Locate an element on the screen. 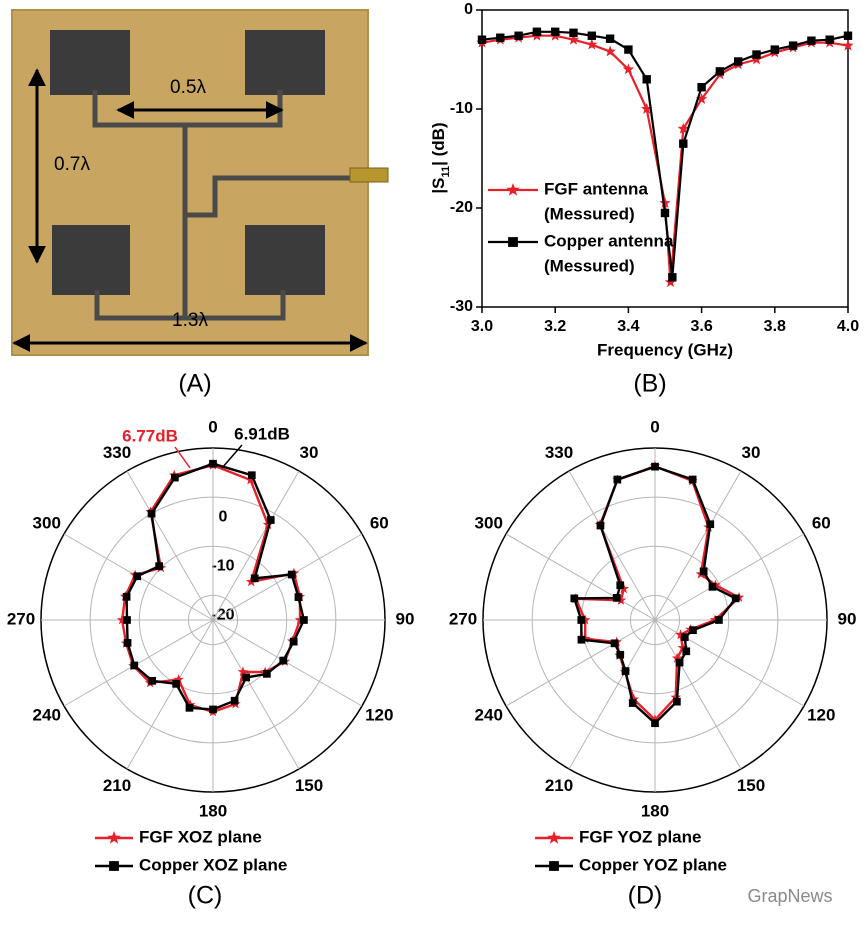 This screenshot has width=868, height=936. angle-tick-label: 240 is located at coordinates (489, 714).